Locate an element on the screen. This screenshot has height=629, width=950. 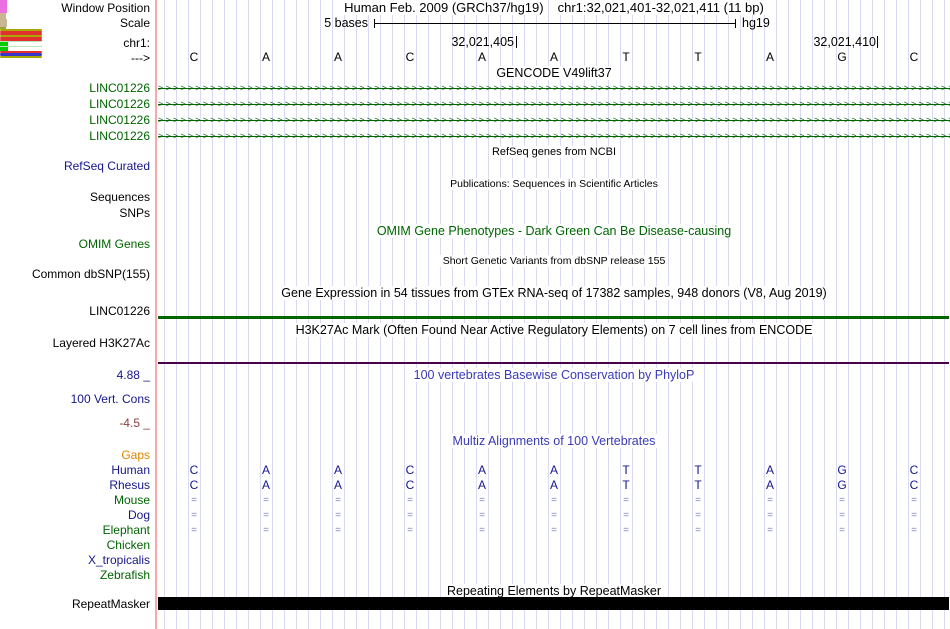
sequence-base: G is located at coordinates (842, 57).